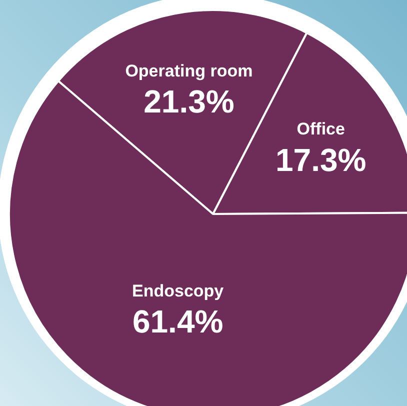  I want to click on slice-label: Office, so click(320, 129).